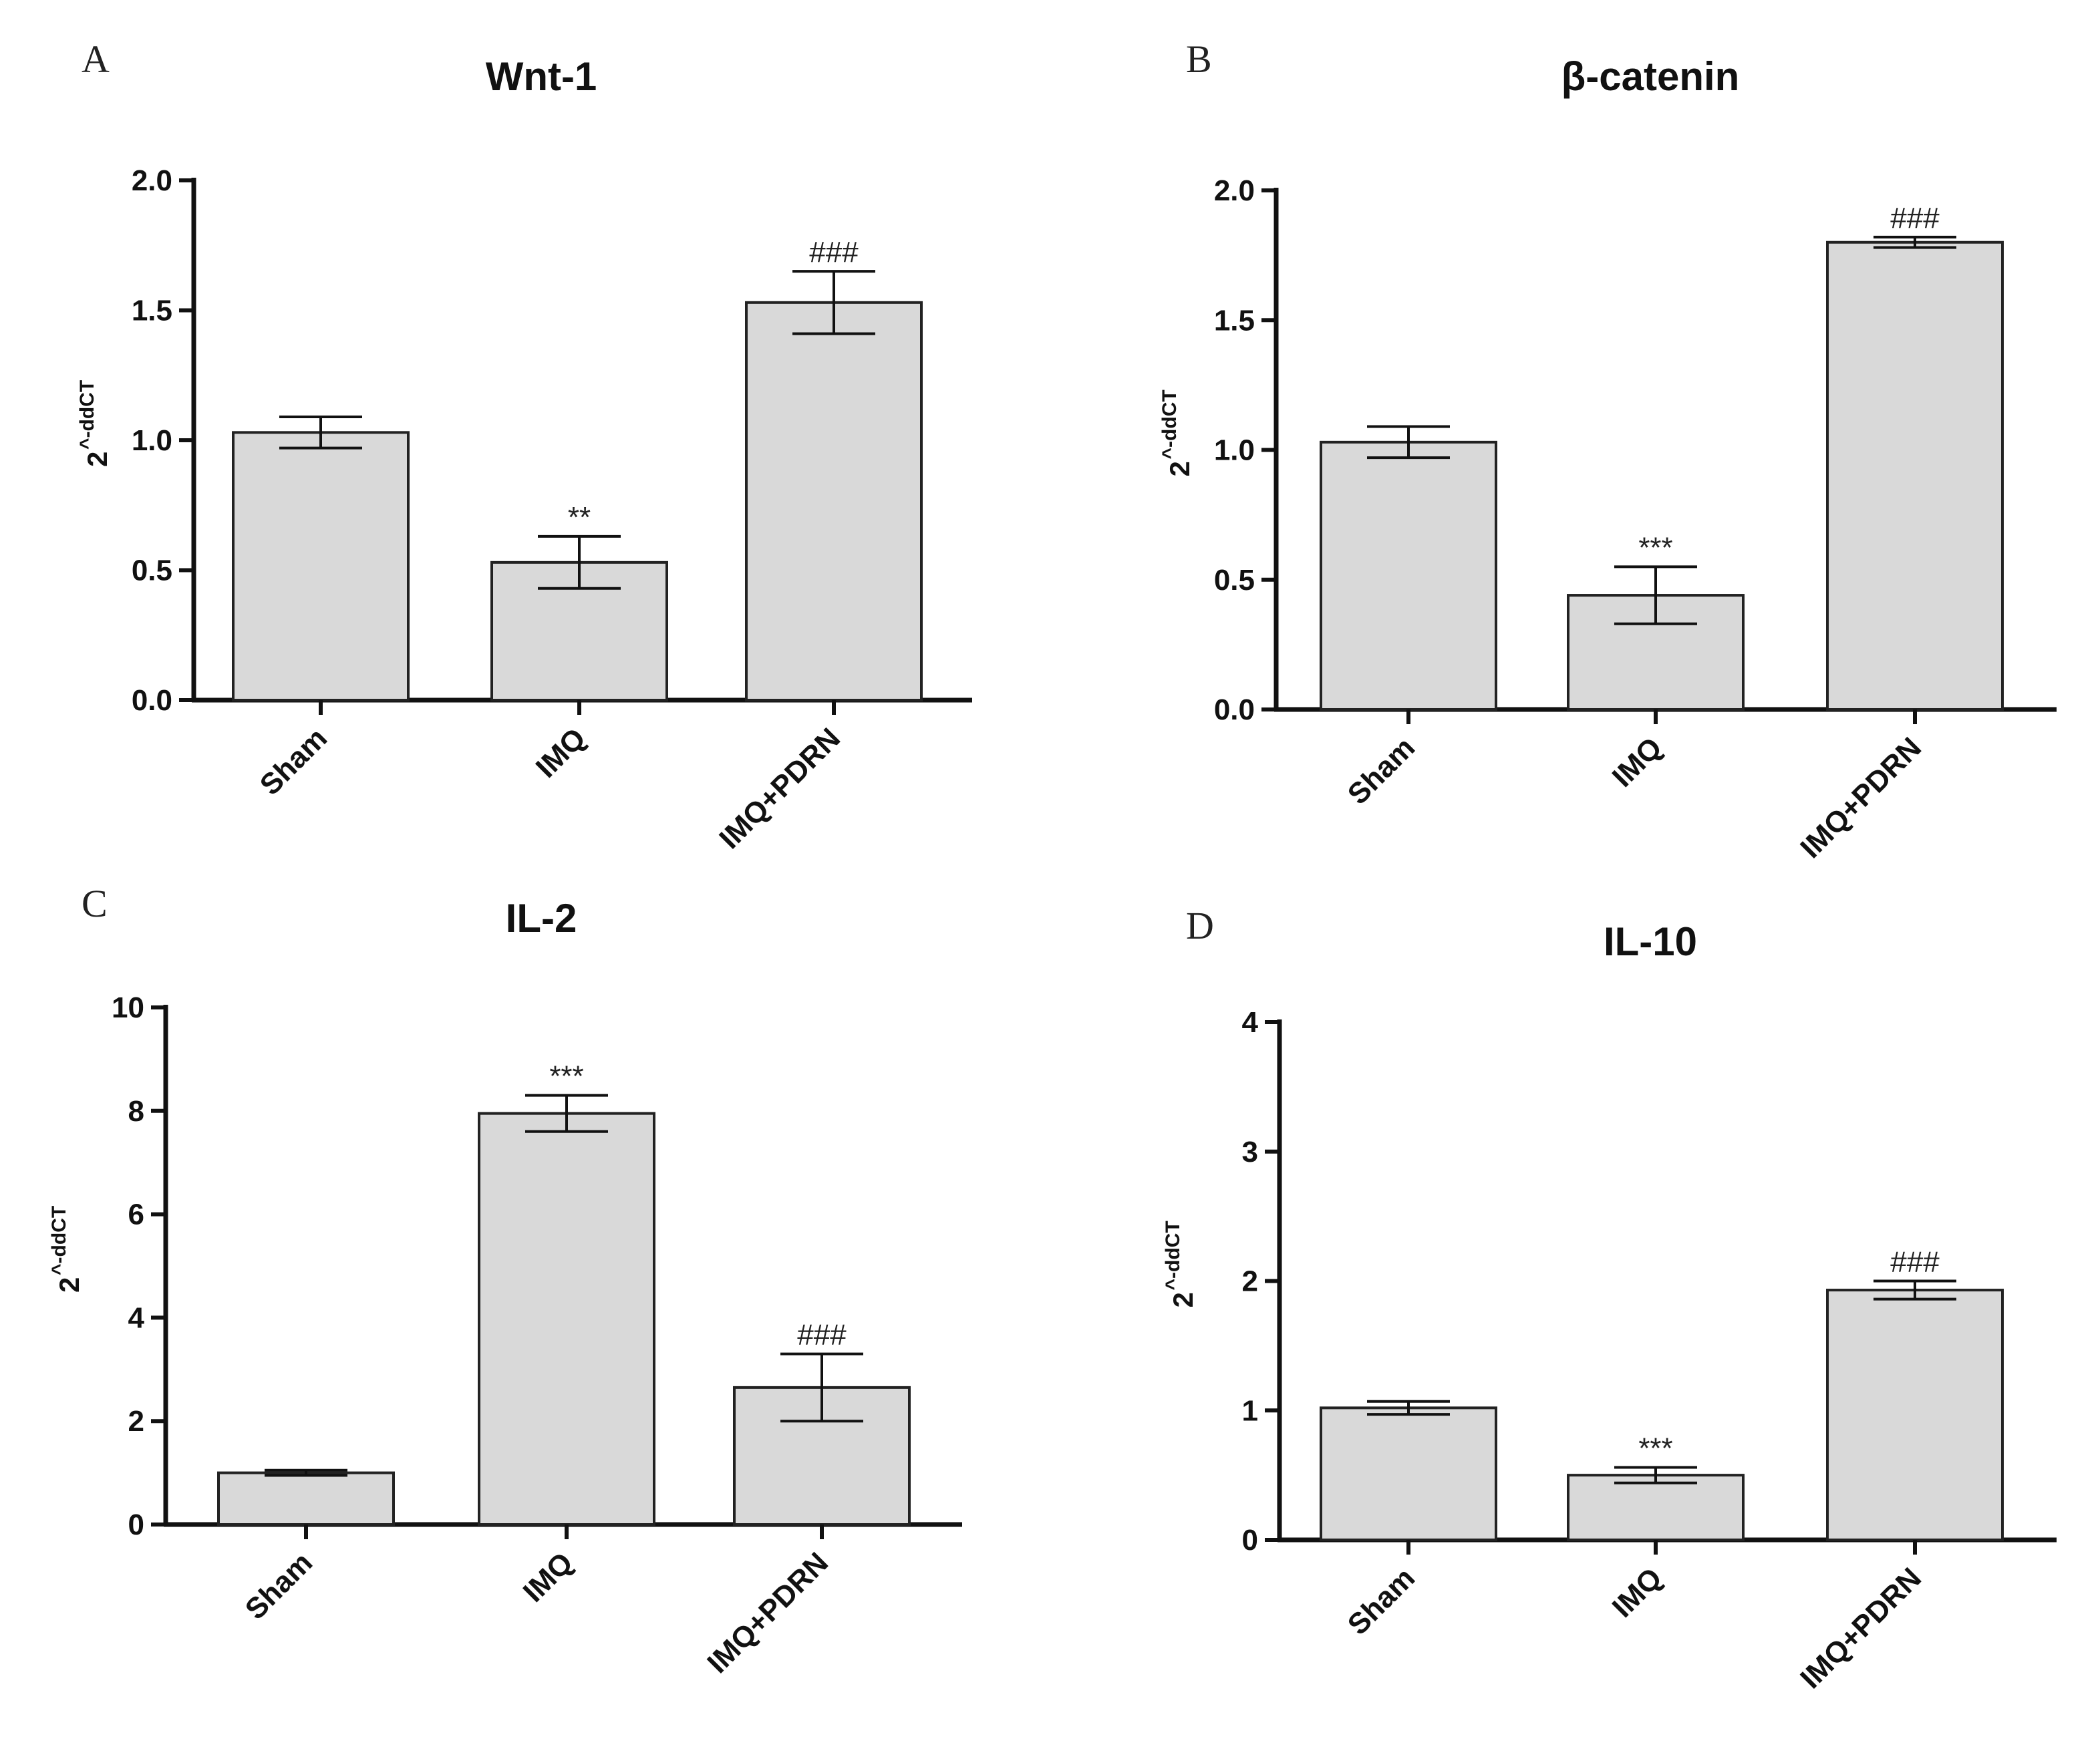 The width and height of the screenshot is (2100, 1757). I want to click on panel-letter: D, so click(1200, 925).